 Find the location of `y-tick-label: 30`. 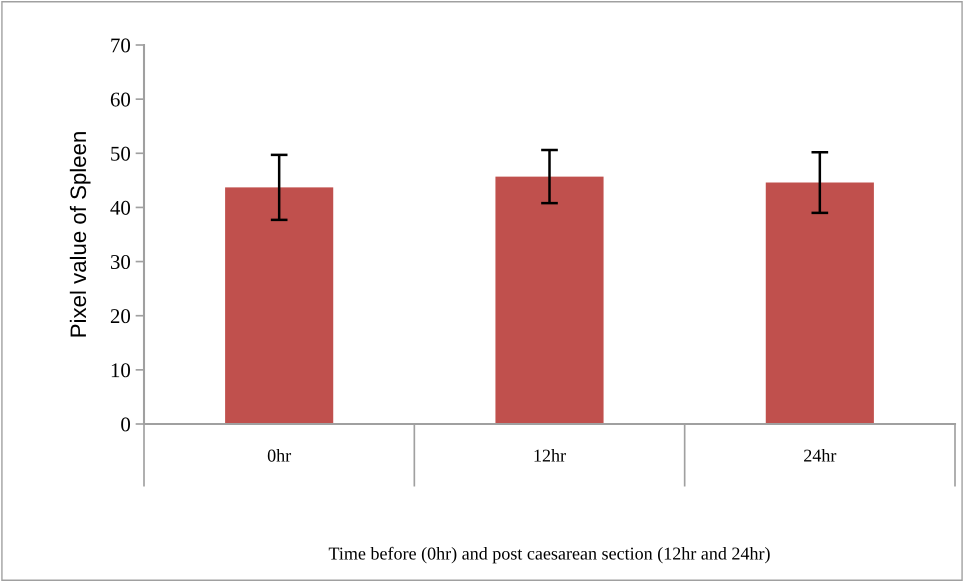

y-tick-label: 30 is located at coordinates (120, 262).